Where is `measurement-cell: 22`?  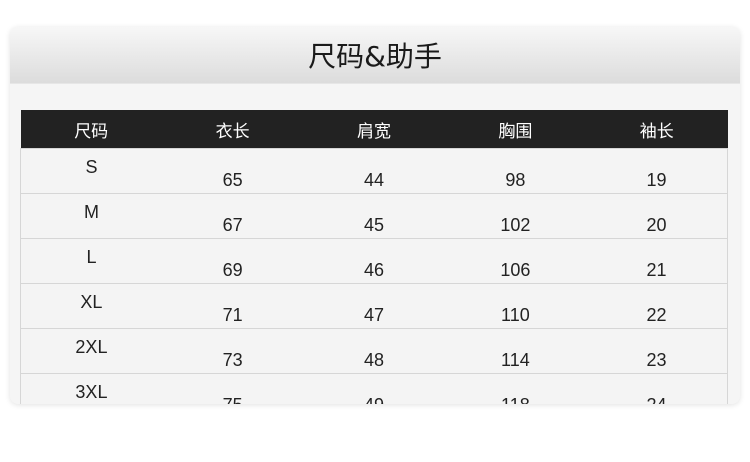 measurement-cell: 22 is located at coordinates (657, 306).